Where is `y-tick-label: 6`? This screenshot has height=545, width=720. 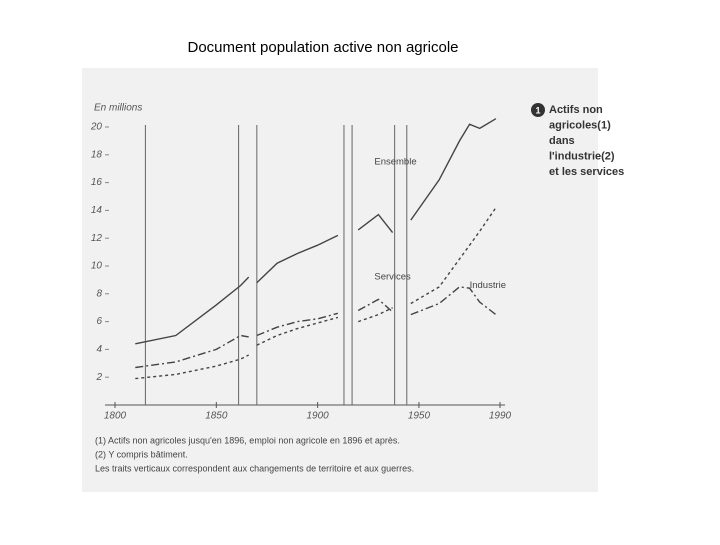
y-tick-label: 6 is located at coordinates (99, 321).